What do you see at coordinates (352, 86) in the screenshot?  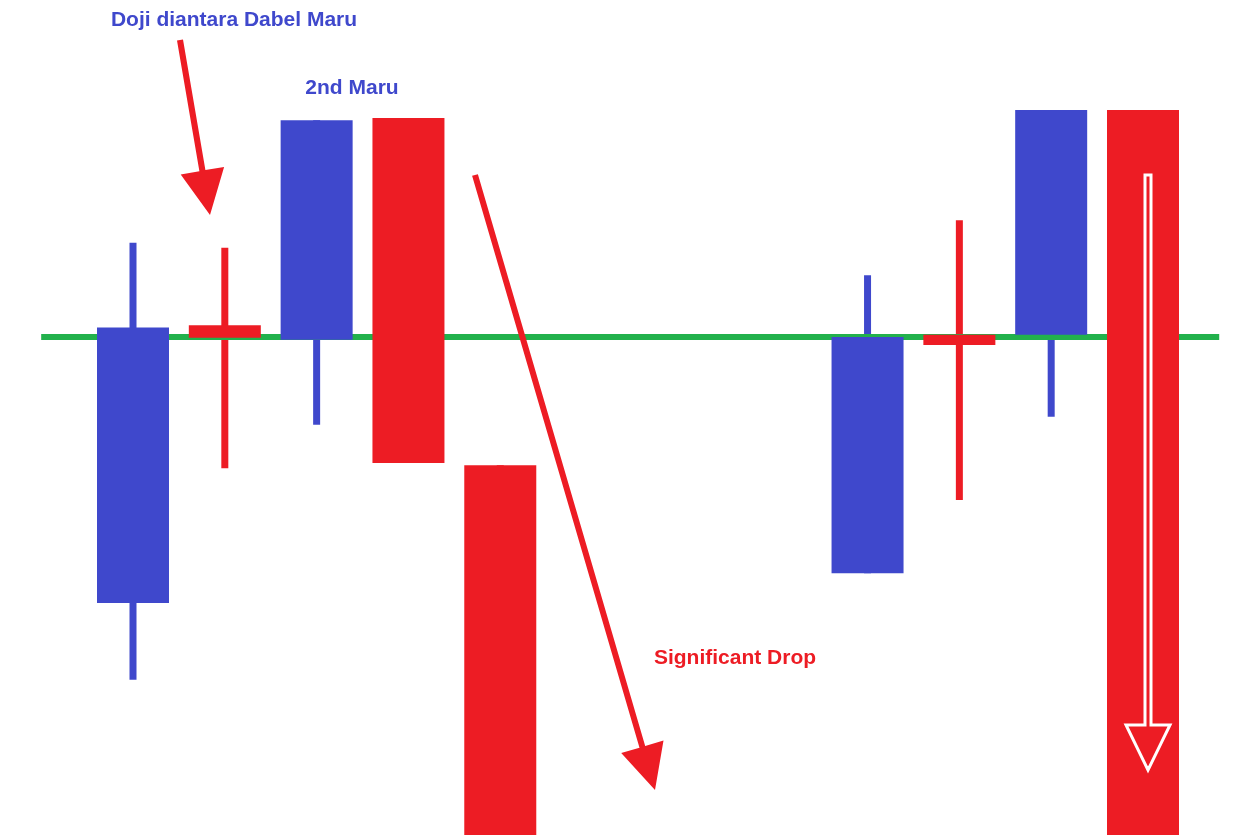 I see `text: 2nd Maru` at bounding box center [352, 86].